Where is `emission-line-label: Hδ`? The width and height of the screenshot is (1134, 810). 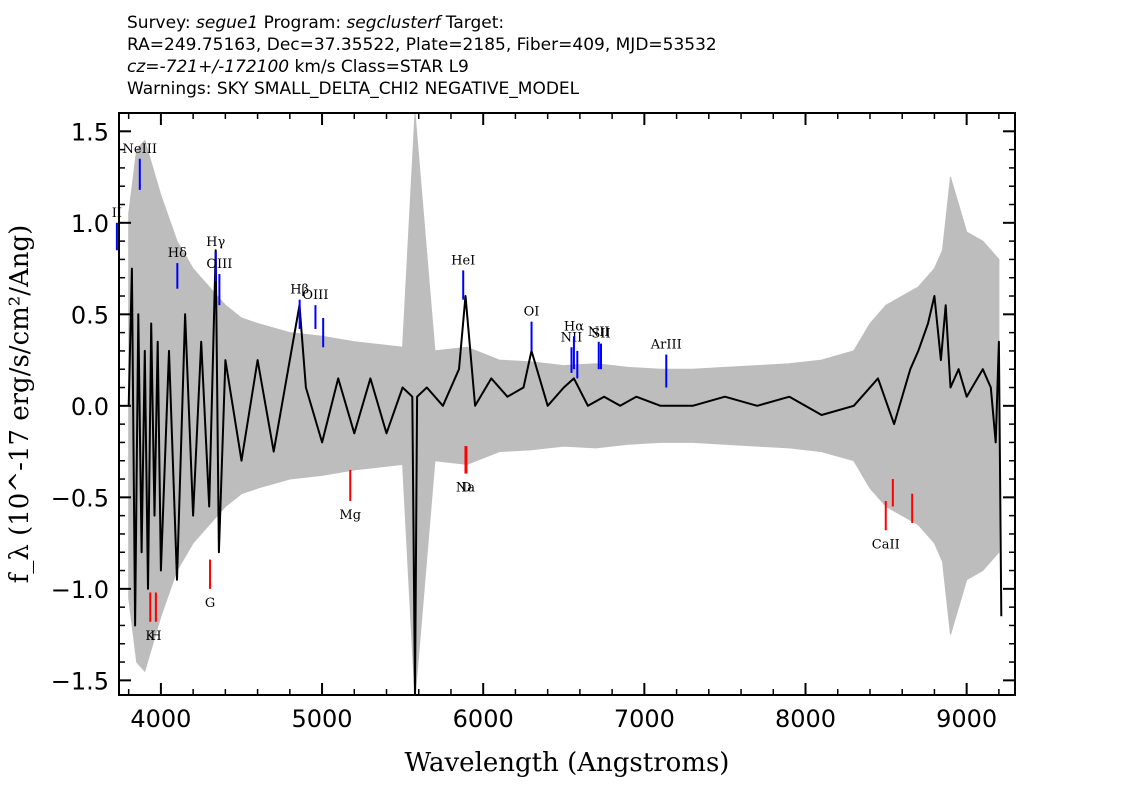 emission-line-label: Hδ is located at coordinates (177, 253).